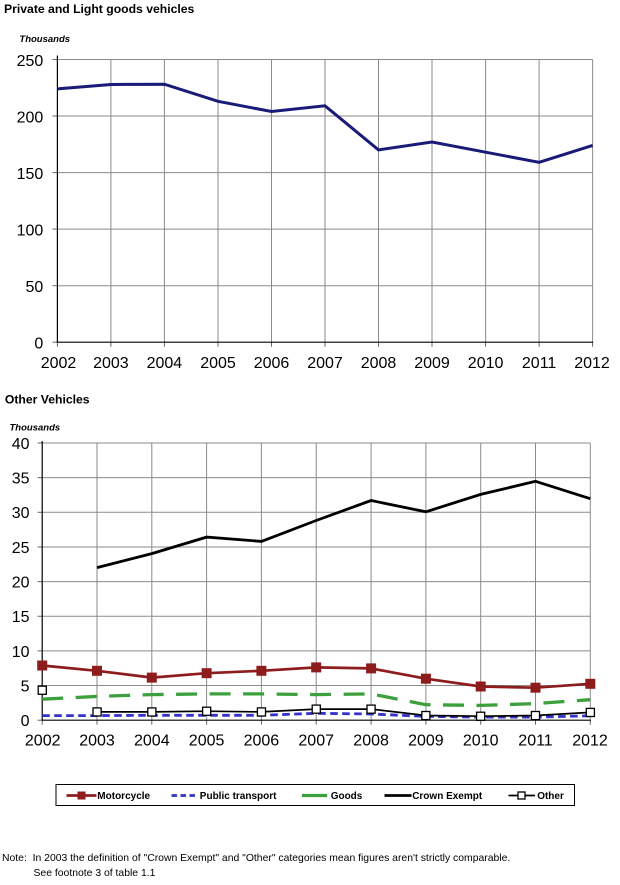 This screenshot has width=620, height=885. Describe the element at coordinates (25, 686) in the screenshot. I see `svg-text: 5` at that location.